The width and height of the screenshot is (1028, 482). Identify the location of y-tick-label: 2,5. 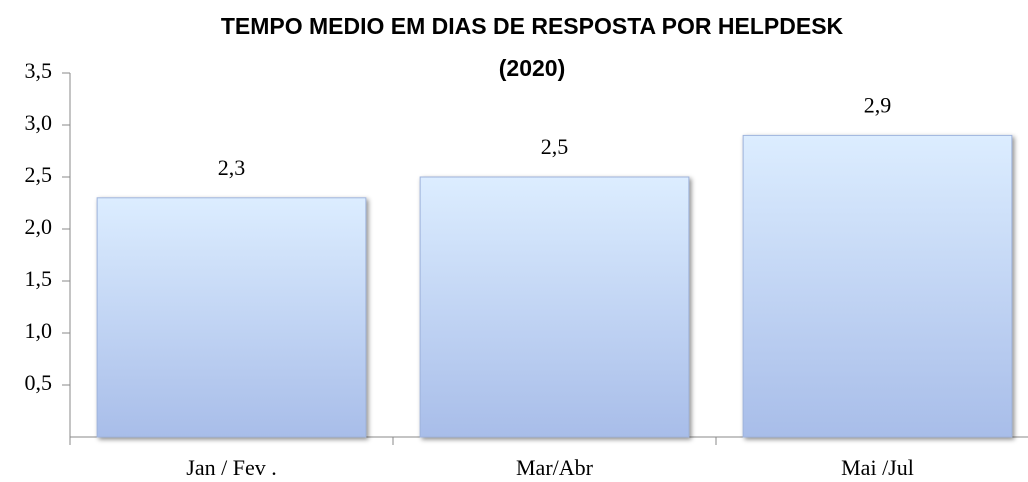
(39, 174).